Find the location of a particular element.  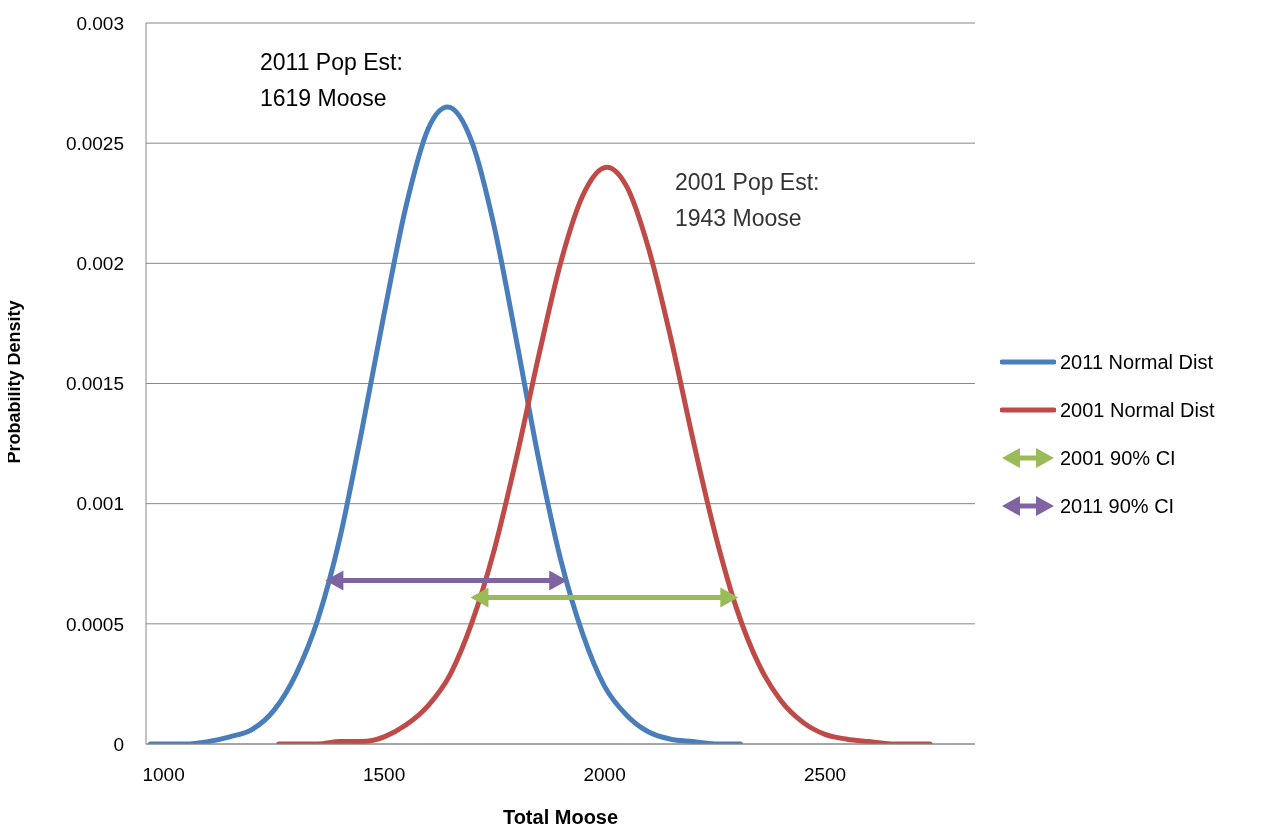

y-tick-label: 0.002 is located at coordinates (100, 264).